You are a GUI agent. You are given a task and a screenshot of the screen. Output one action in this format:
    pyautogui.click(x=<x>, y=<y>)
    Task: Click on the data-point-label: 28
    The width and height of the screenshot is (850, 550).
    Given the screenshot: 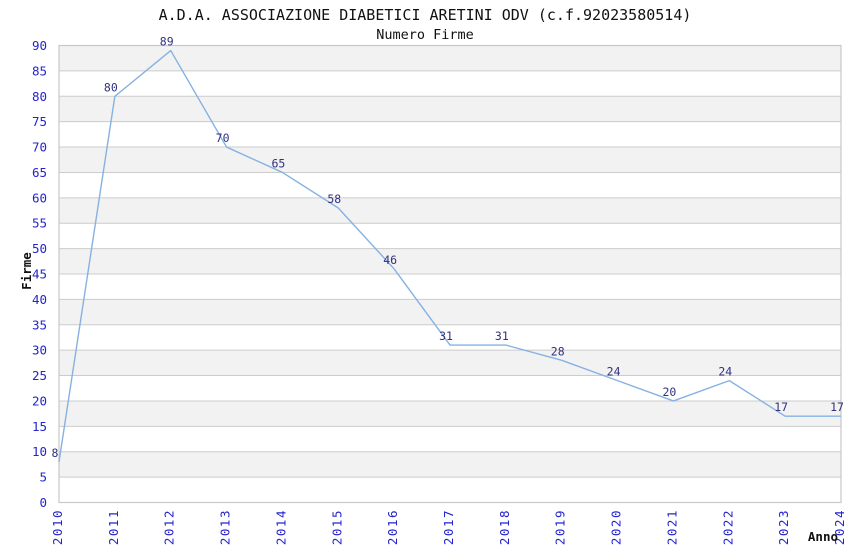 What is the action you would take?
    pyautogui.click(x=558, y=351)
    